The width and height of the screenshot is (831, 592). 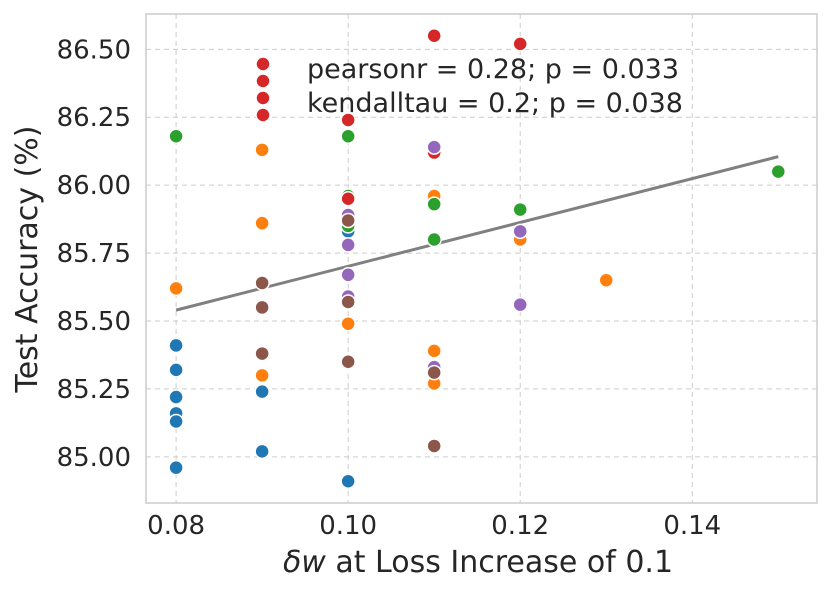 What do you see at coordinates (434, 526) in the screenshot?
I see `x-tick-labels: 0.08 0.10 0.12 0.14` at bounding box center [434, 526].